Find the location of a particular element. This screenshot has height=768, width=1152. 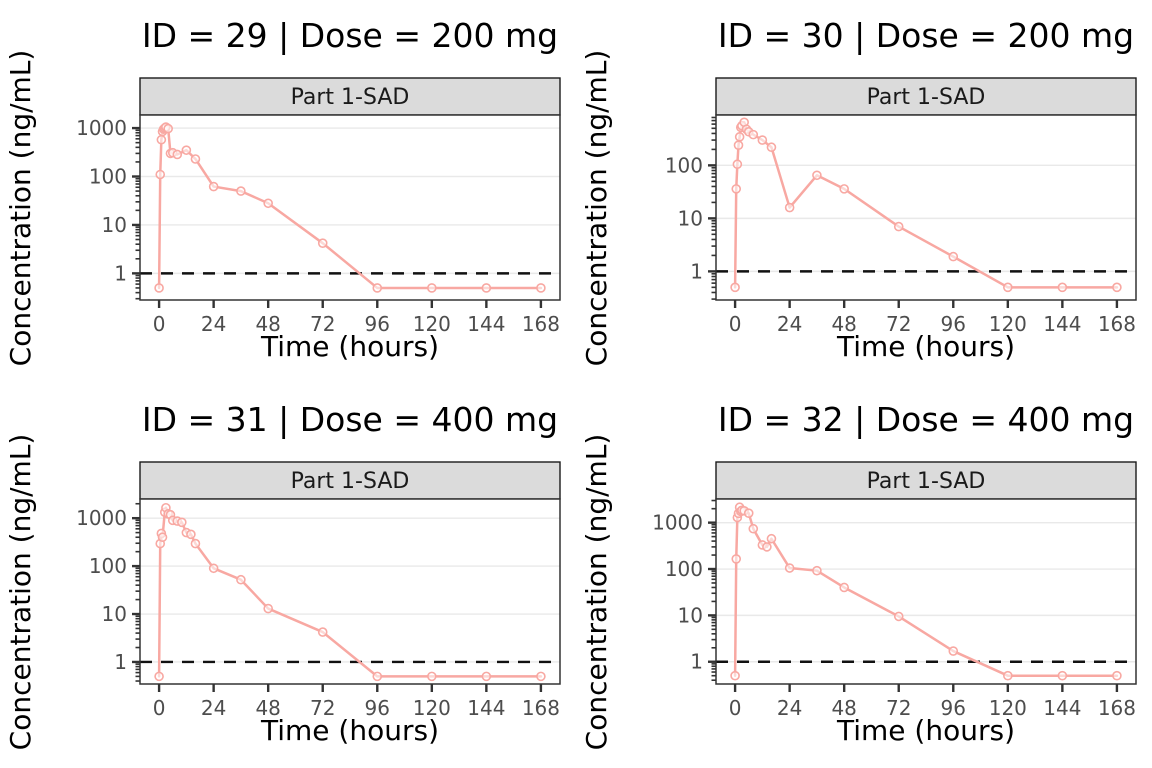

axis-ticks: 1 10 100 0 24 48 72 96 120 144 168 is located at coordinates (901, 225).